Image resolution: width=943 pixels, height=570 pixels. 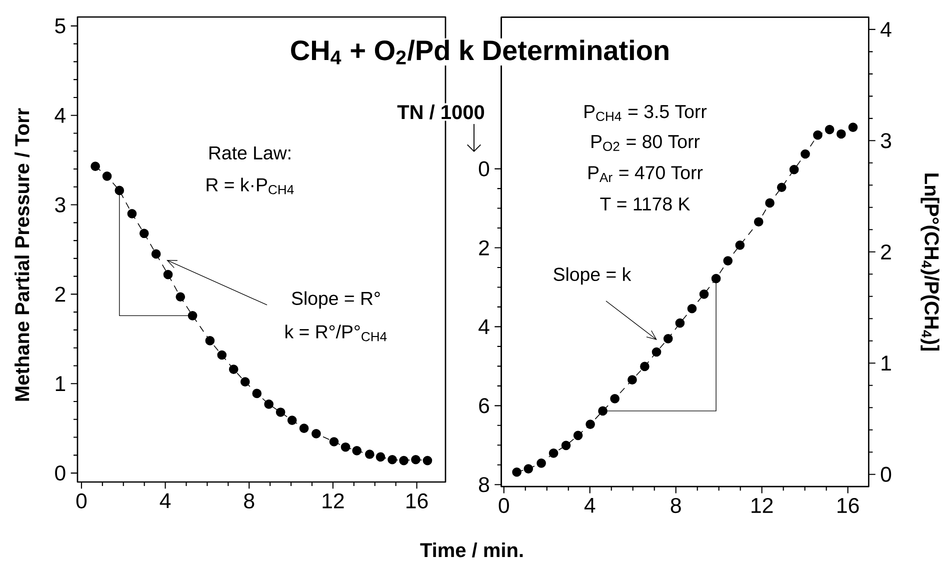 What do you see at coordinates (60, 26) in the screenshot?
I see `y-tick-label: 5` at bounding box center [60, 26].